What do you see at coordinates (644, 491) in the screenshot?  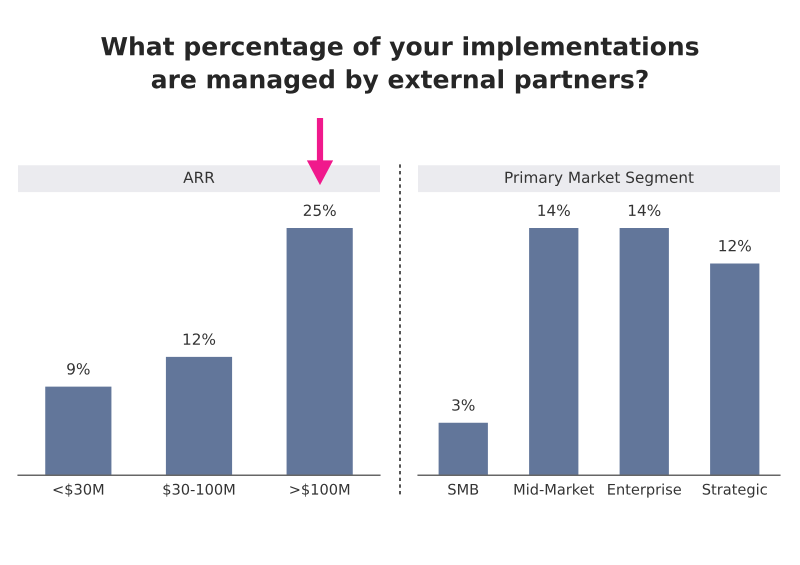 I see `x-tick-label: Enterprise` at bounding box center [644, 491].